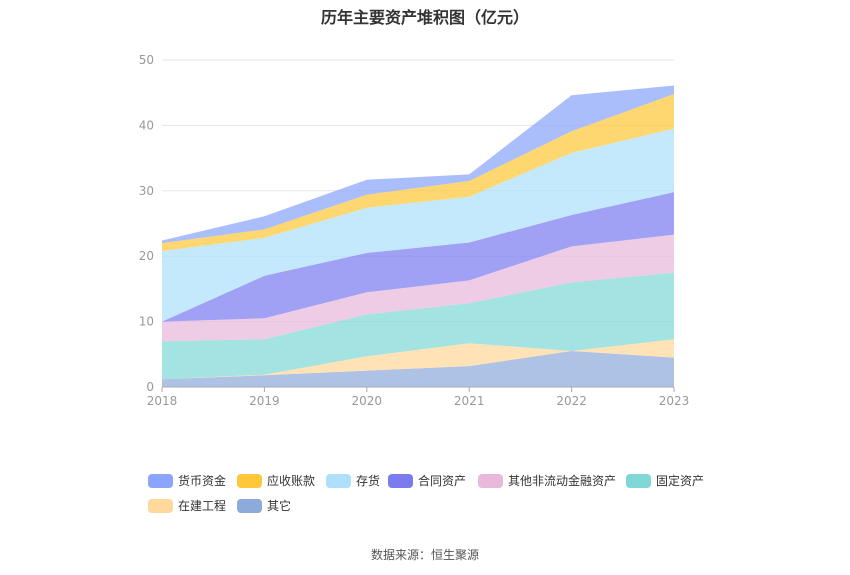 This screenshot has width=850, height=575. Describe the element at coordinates (674, 401) in the screenshot. I see `x-tick-label: 2023` at that location.